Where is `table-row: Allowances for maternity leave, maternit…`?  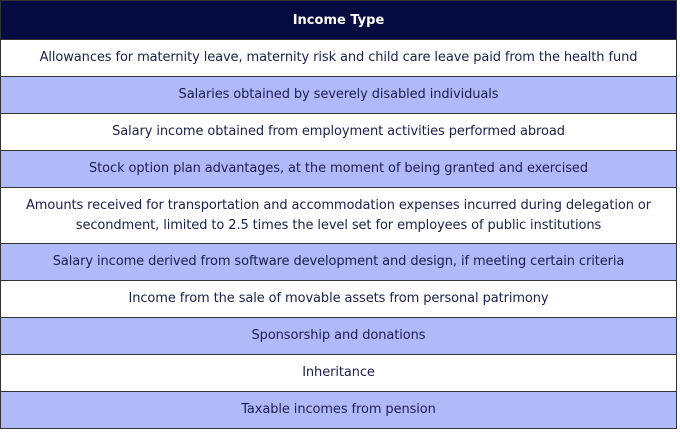 table-row: Allowances for maternity leave, maternit… is located at coordinates (338, 58).